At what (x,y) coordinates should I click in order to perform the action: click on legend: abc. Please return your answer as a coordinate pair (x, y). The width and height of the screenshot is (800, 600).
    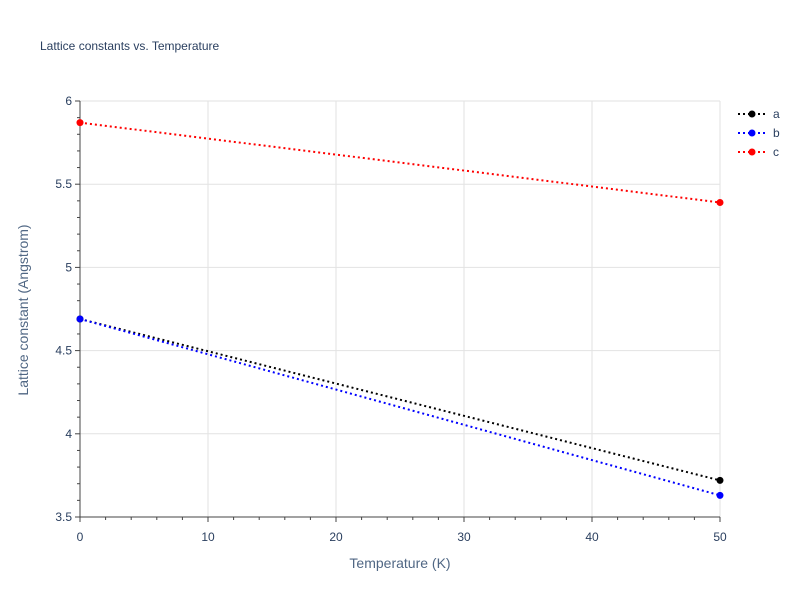
    Looking at the image, I should click on (759, 133).